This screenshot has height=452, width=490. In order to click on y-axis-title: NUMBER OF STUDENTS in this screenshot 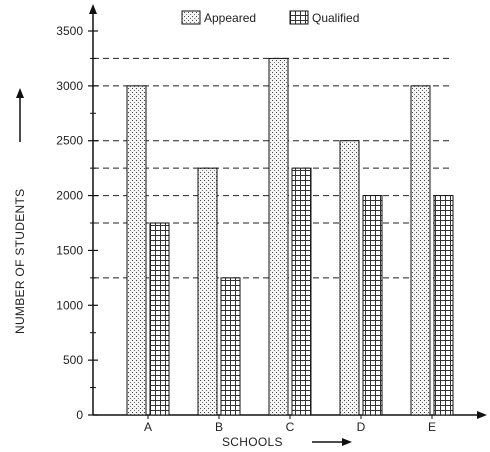, I will do `click(20, 261)`.